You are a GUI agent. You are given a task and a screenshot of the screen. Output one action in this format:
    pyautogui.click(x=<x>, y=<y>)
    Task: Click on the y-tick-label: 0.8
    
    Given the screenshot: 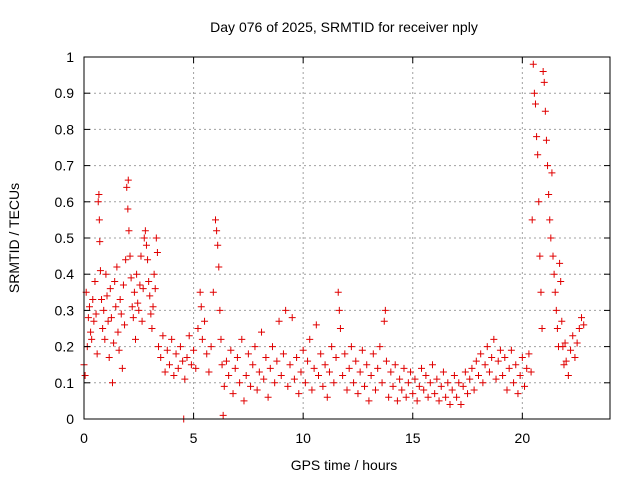 What is the action you would take?
    pyautogui.click(x=65, y=129)
    